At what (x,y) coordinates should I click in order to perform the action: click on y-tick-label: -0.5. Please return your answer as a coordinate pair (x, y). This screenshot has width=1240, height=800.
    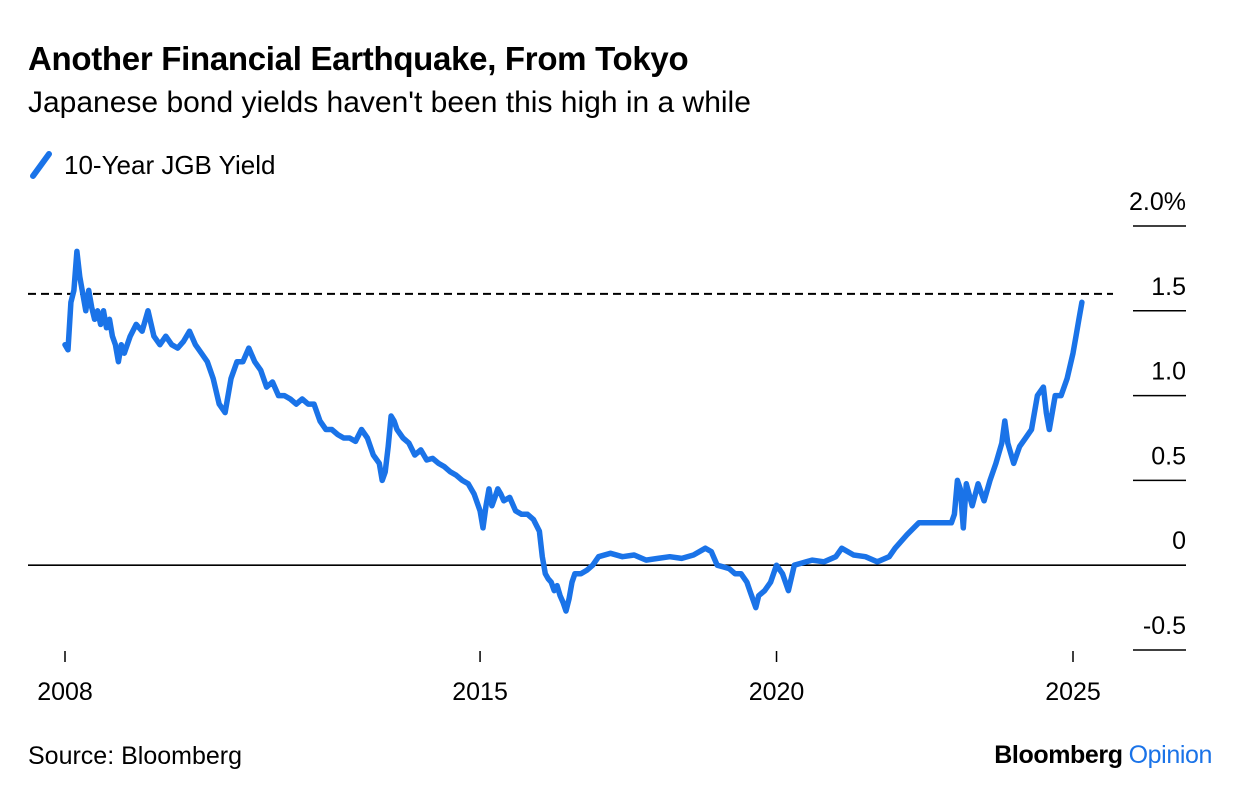
    Looking at the image, I should click on (1164, 626).